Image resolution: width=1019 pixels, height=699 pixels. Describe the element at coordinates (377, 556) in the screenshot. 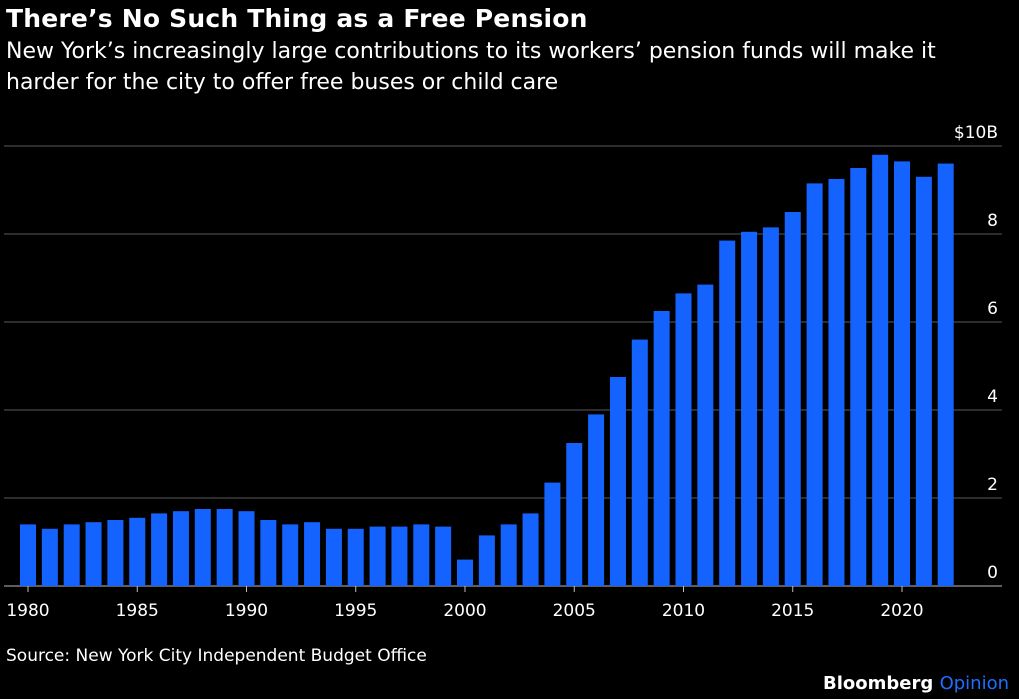

I see `bar-1996` at that location.